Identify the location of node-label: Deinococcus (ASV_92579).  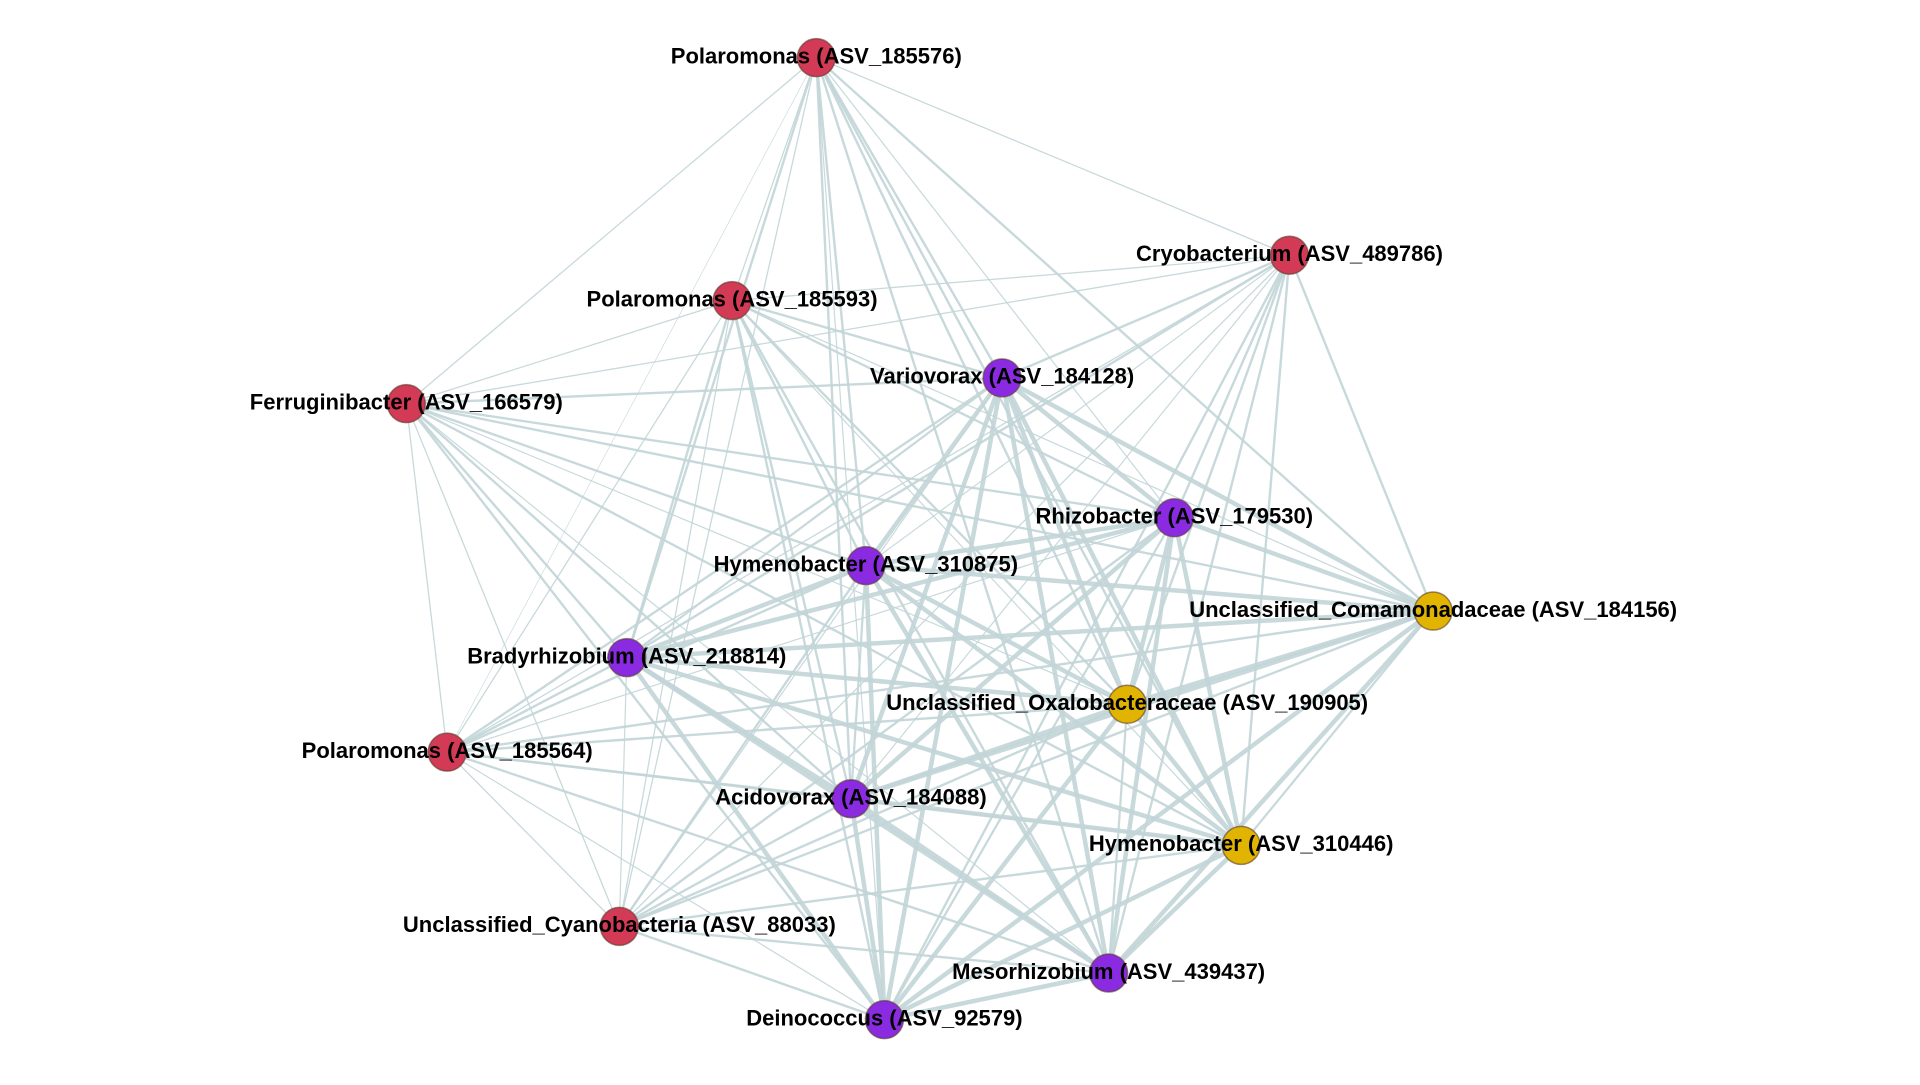
(884, 1017).